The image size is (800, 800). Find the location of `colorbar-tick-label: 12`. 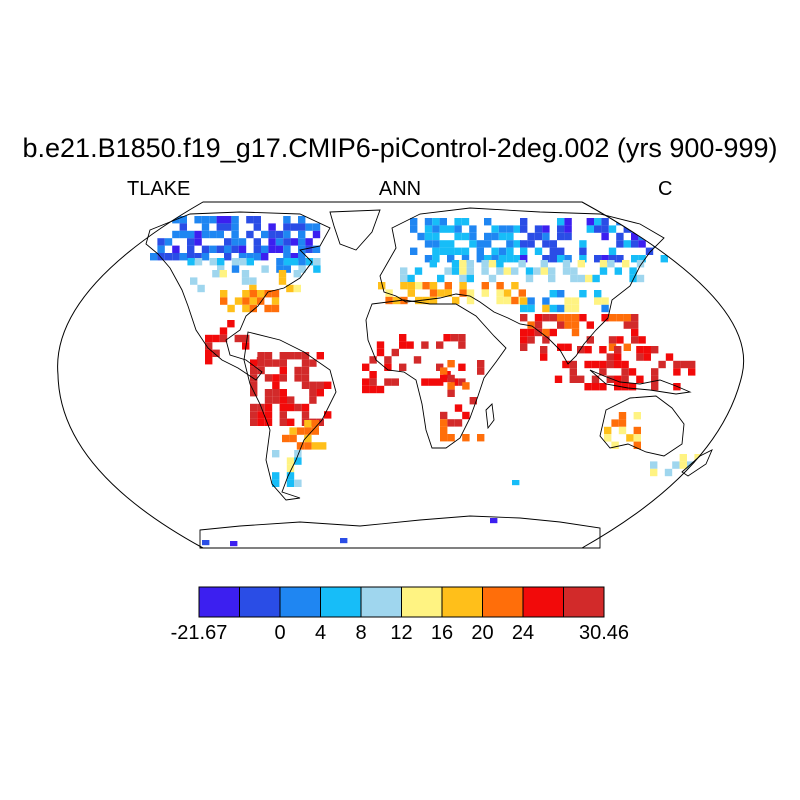

colorbar-tick-label: 12 is located at coordinates (401, 633).